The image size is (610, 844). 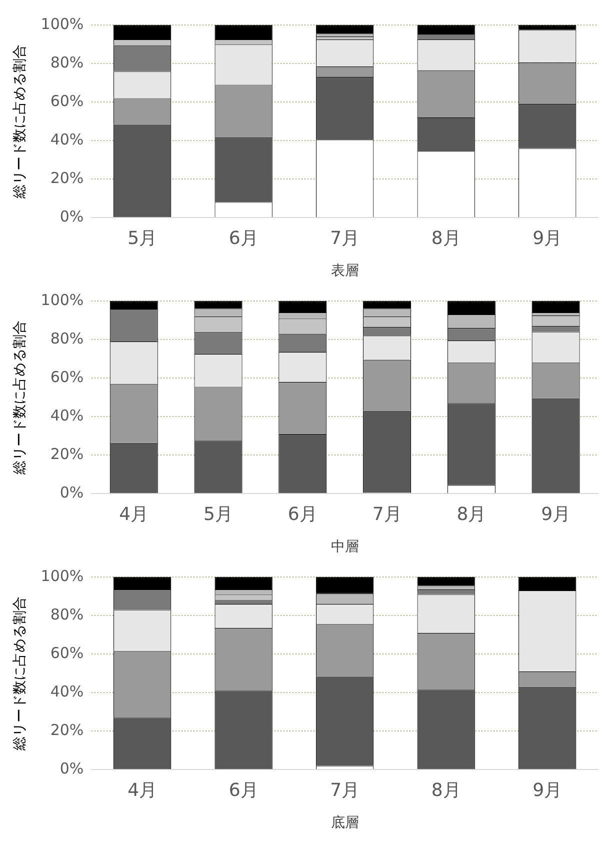 What do you see at coordinates (344, 271) in the screenshot?
I see `x-axis-title: 表層` at bounding box center [344, 271].